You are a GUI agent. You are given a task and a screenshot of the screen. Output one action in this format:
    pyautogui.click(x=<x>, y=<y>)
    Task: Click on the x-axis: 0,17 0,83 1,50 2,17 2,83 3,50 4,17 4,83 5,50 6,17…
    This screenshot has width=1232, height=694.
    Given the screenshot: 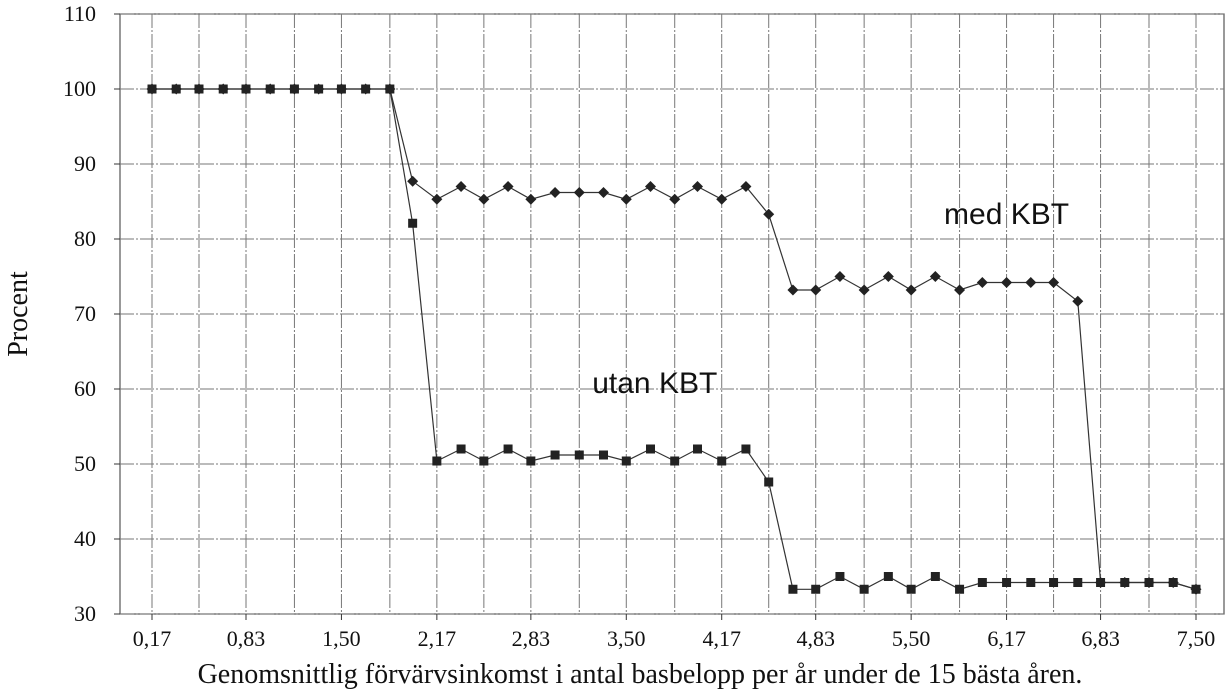 What is the action you would take?
    pyautogui.click(x=674, y=632)
    